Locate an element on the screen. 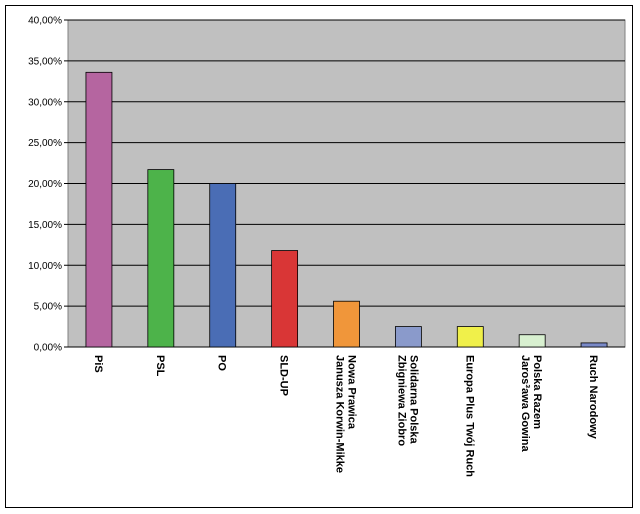 This screenshot has height=514, width=640. x-tick-label-line: SLD-UP is located at coordinates (284, 375).